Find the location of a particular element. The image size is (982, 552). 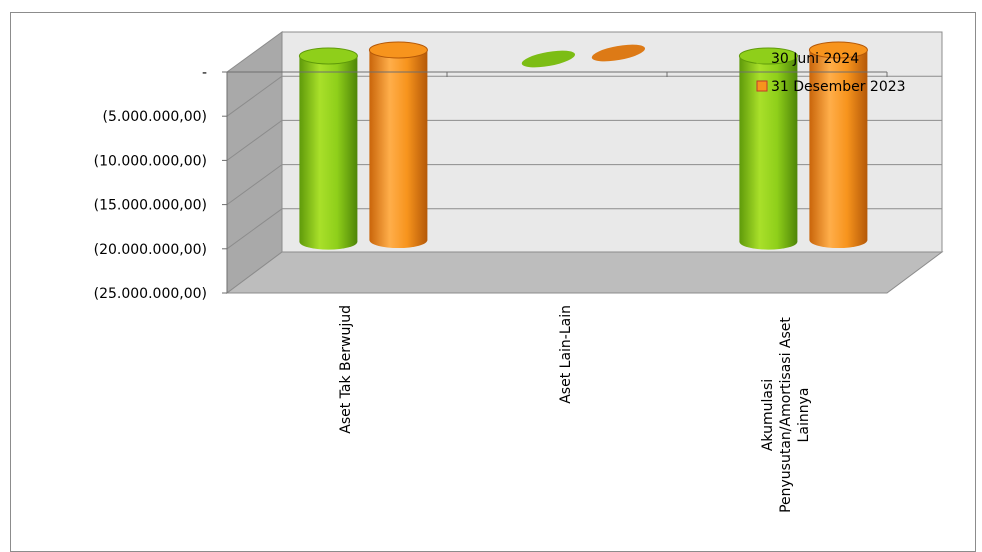

x-tick-label-line: Aset Lain-Lain is located at coordinates (566, 354).